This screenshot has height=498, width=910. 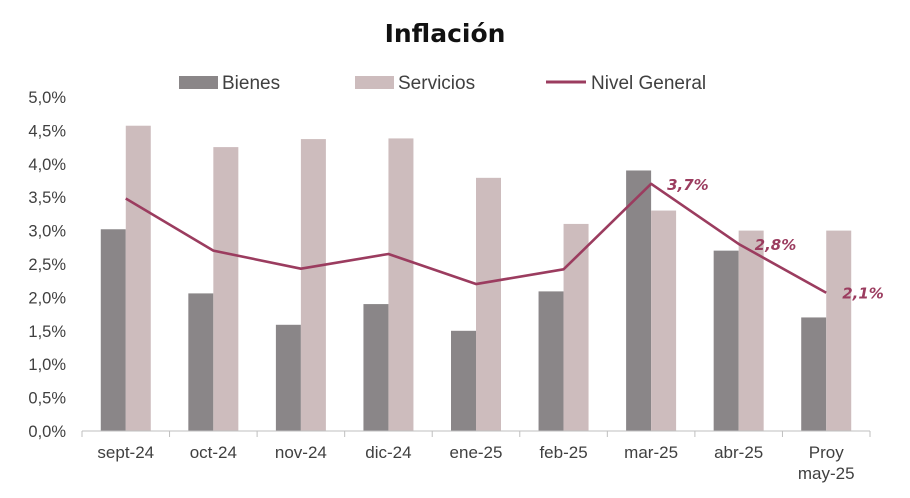 I want to click on legend-bienes-swatch, so click(x=198, y=82).